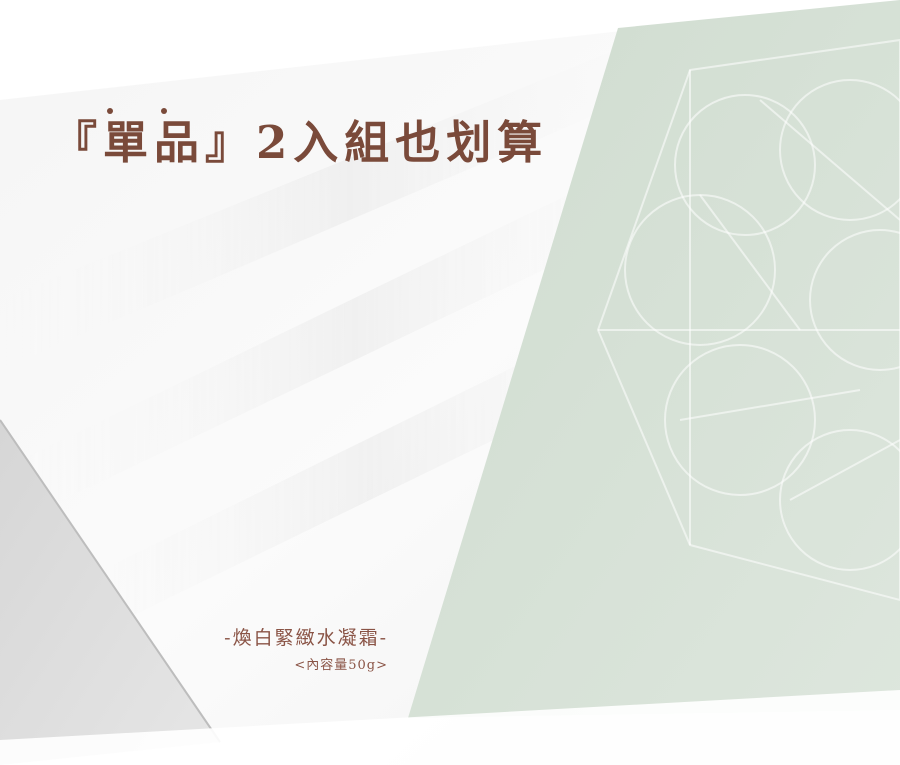 The width and height of the screenshot is (900, 765). I want to click on product-volume: <內容量50g>, so click(341, 665).